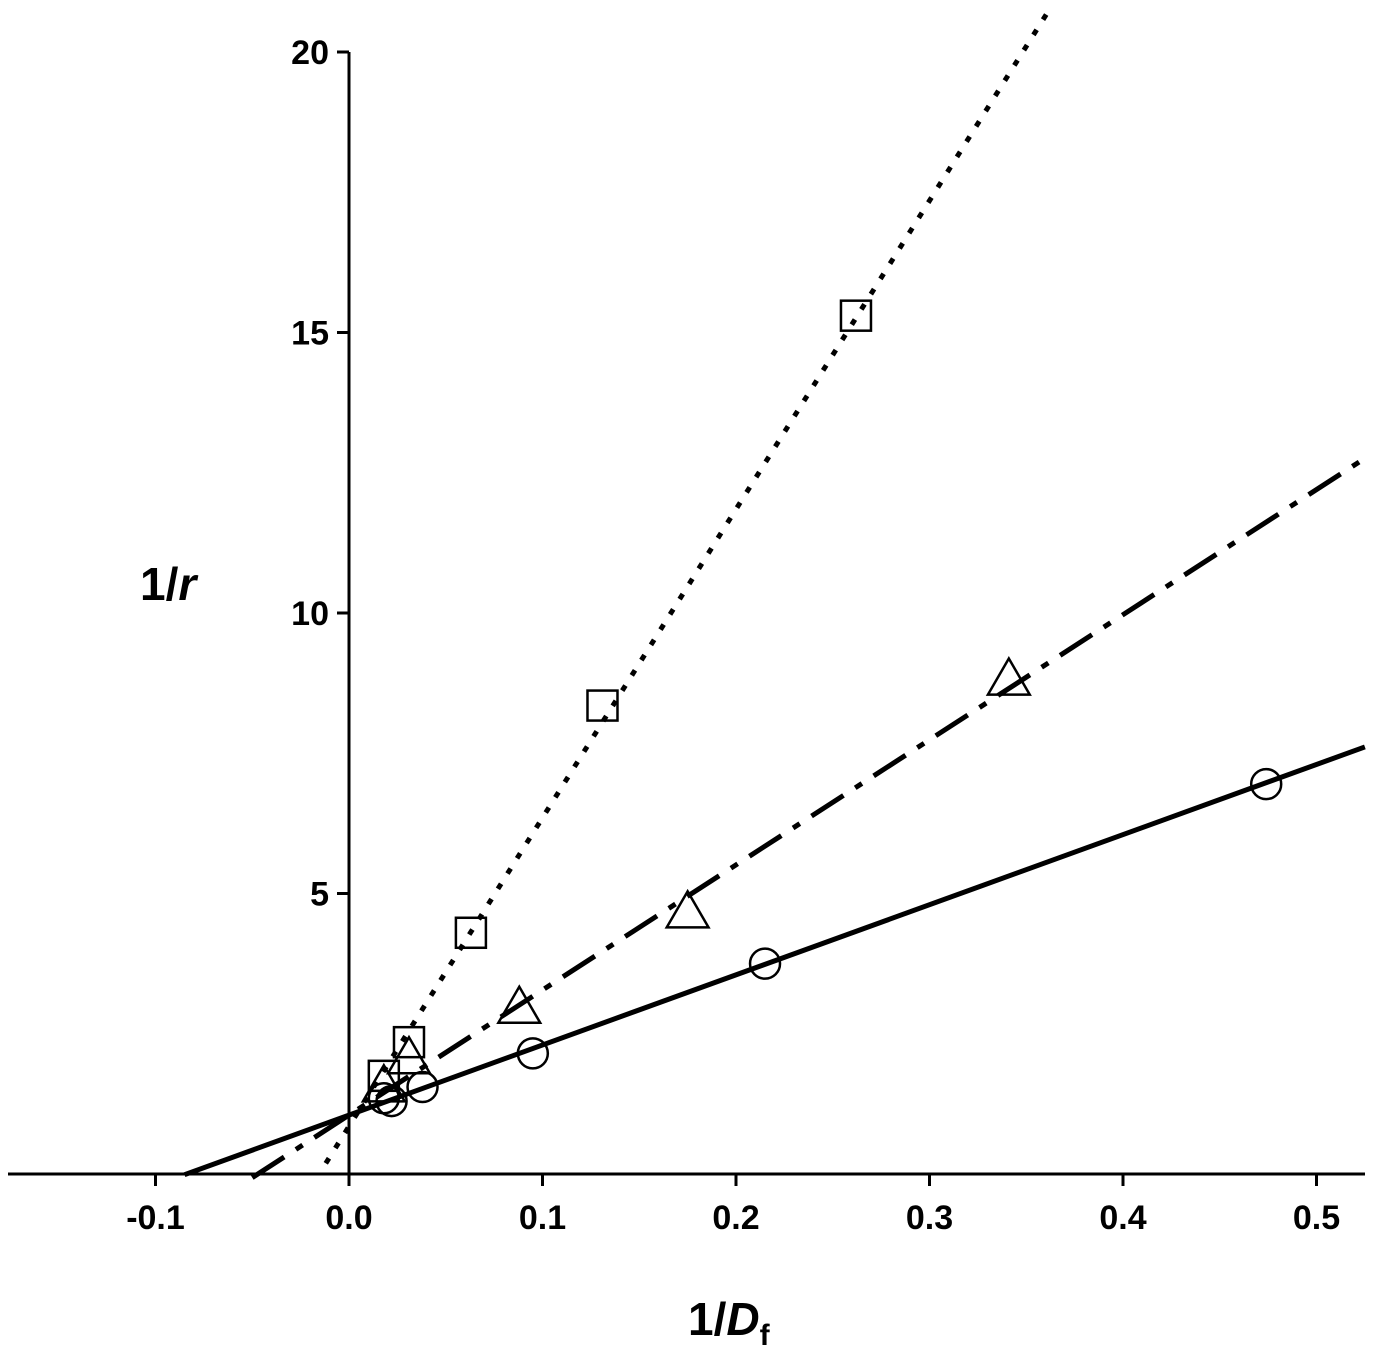 This screenshot has height=1357, width=1375. I want to click on y-tick-label: 15, so click(310, 334).